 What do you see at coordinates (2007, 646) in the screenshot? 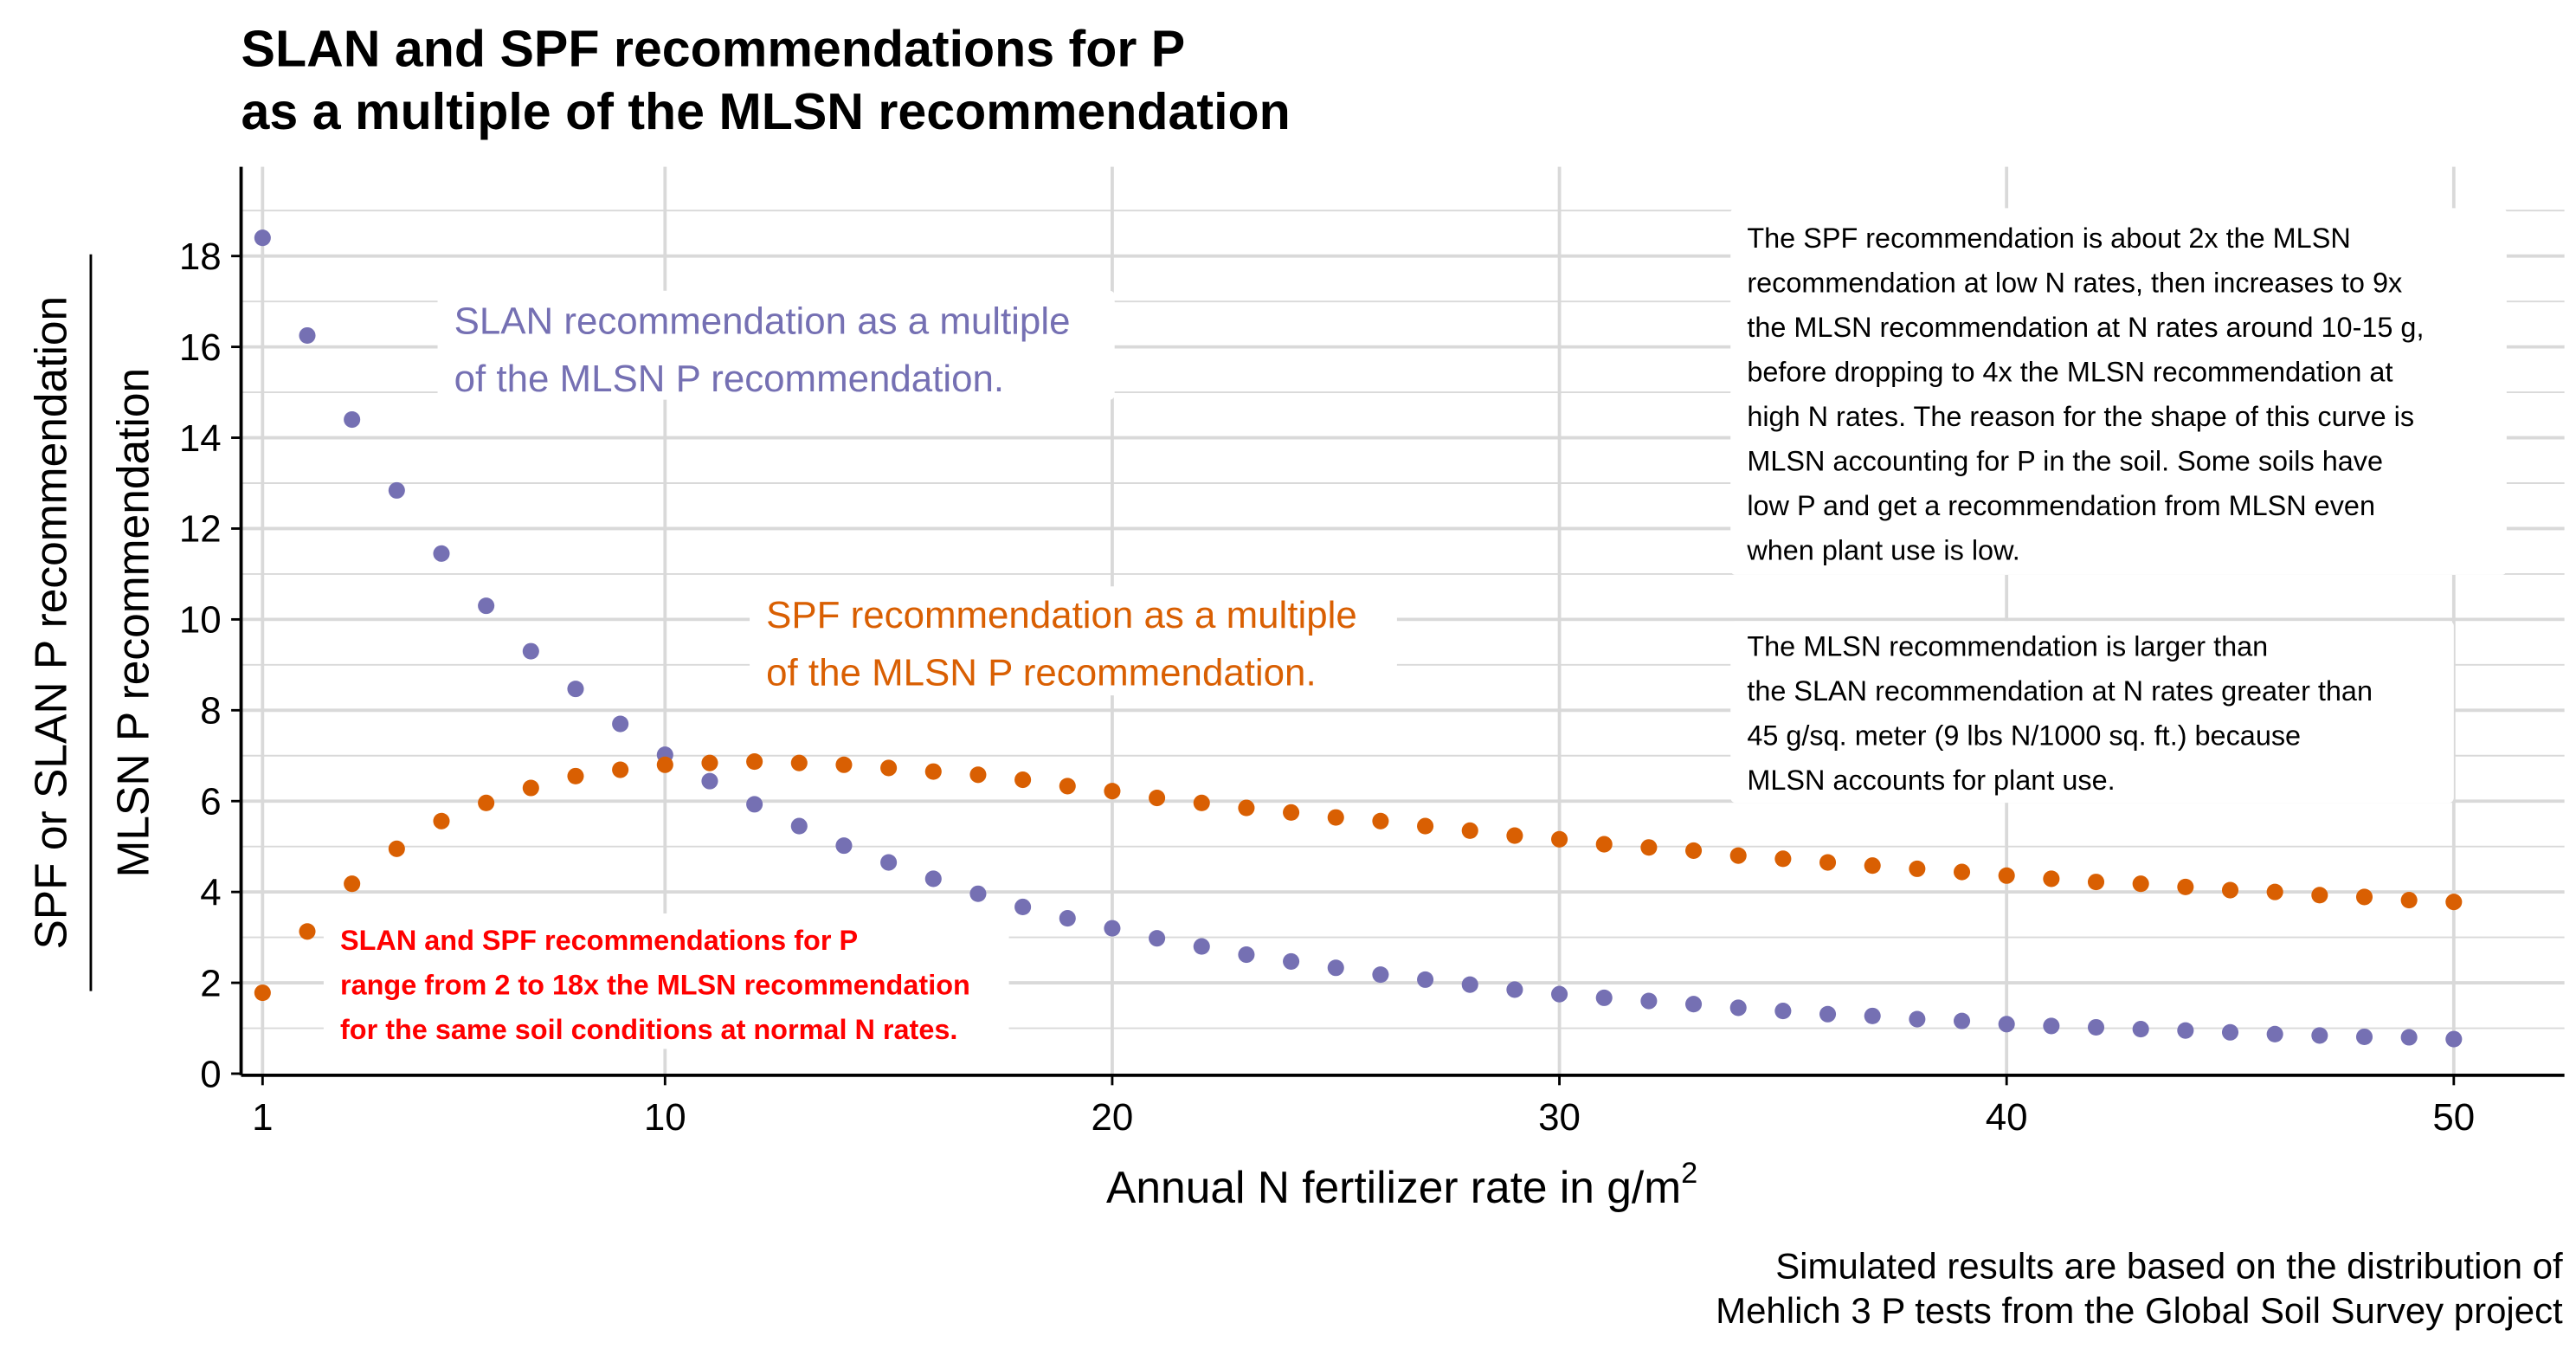
I see `mlsn-note-line: The MLSN recommendation is larger than` at bounding box center [2007, 646].